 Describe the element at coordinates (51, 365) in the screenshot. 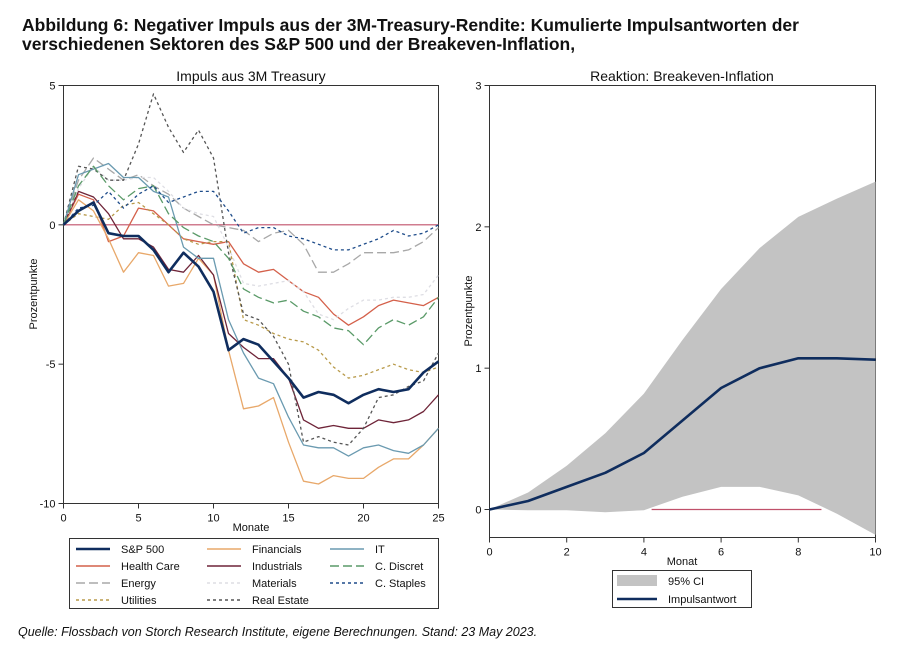

I see `left-y-tick-label-2: -5` at that location.